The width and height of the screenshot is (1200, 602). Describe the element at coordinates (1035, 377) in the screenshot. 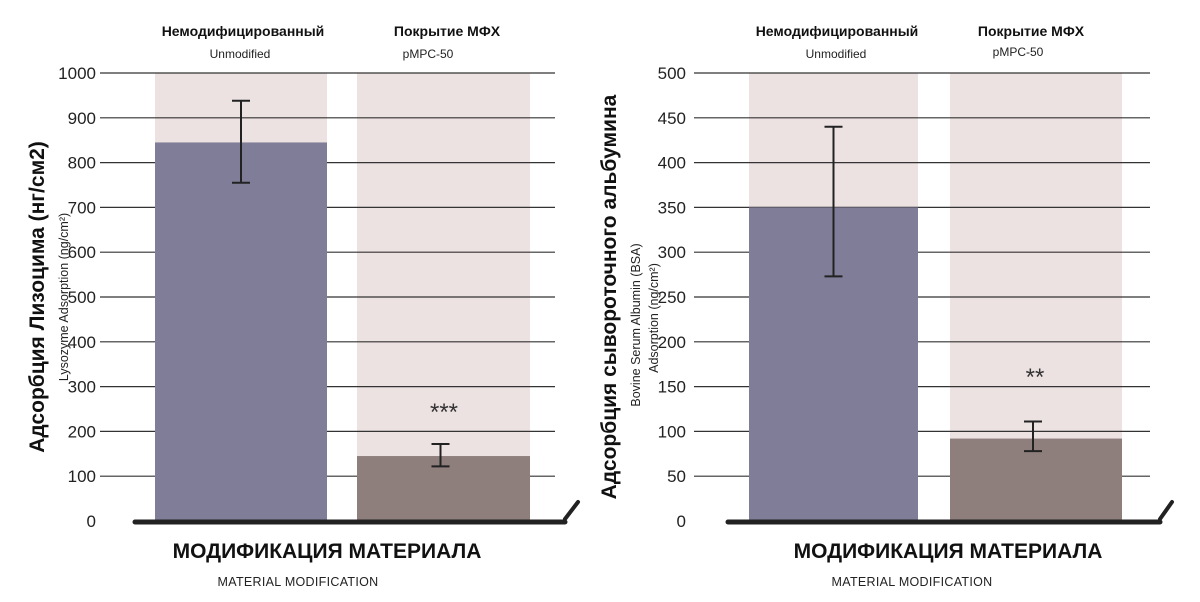

I see `significance-marker: **` at that location.